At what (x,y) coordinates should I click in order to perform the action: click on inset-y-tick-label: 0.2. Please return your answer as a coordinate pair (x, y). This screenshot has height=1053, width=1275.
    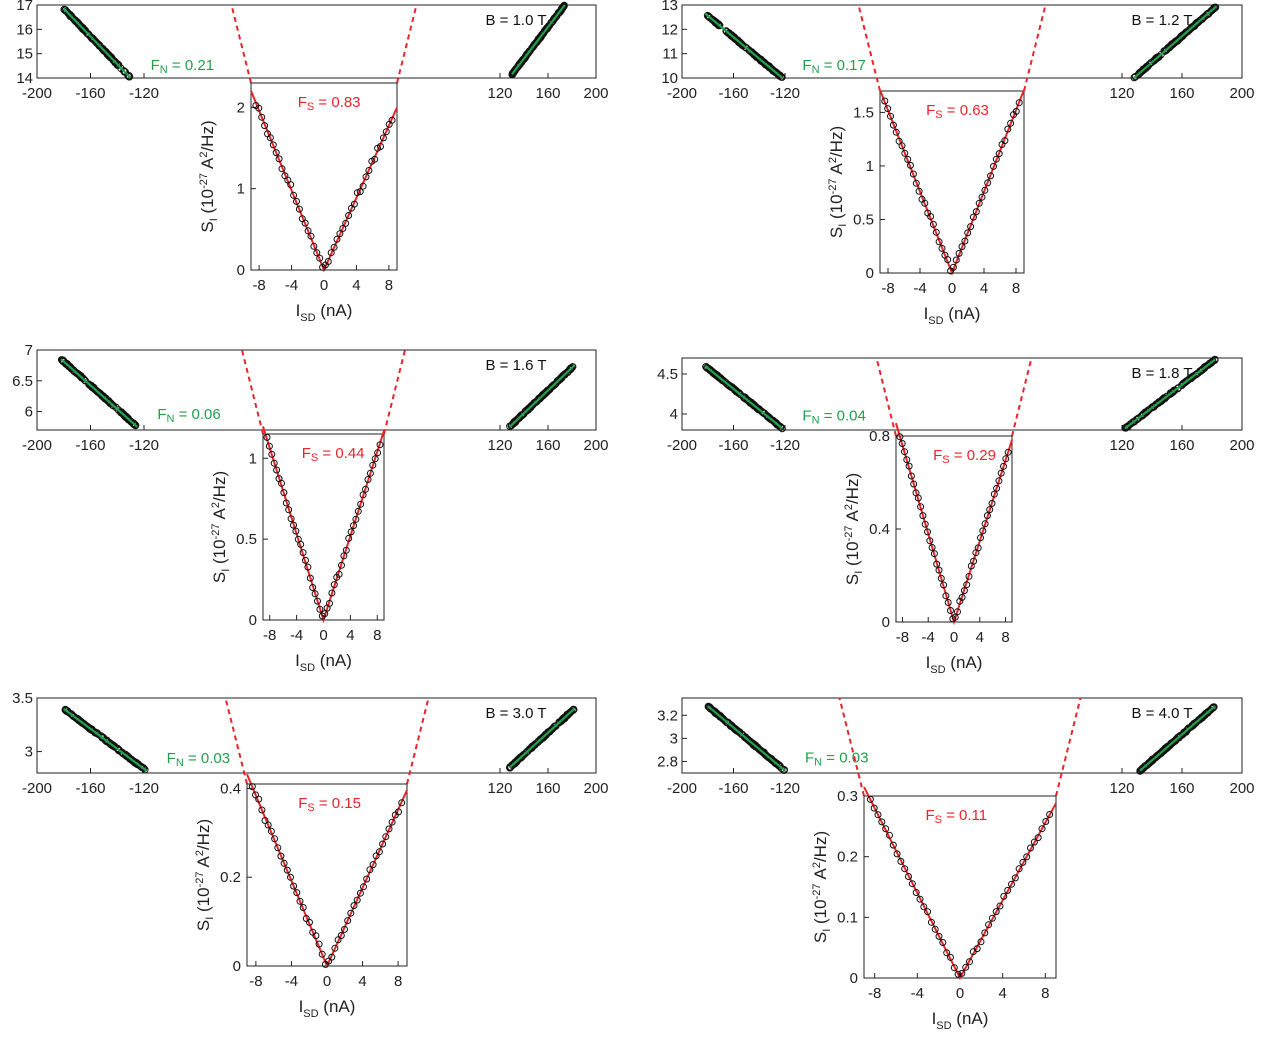
    Looking at the image, I should click on (847, 857).